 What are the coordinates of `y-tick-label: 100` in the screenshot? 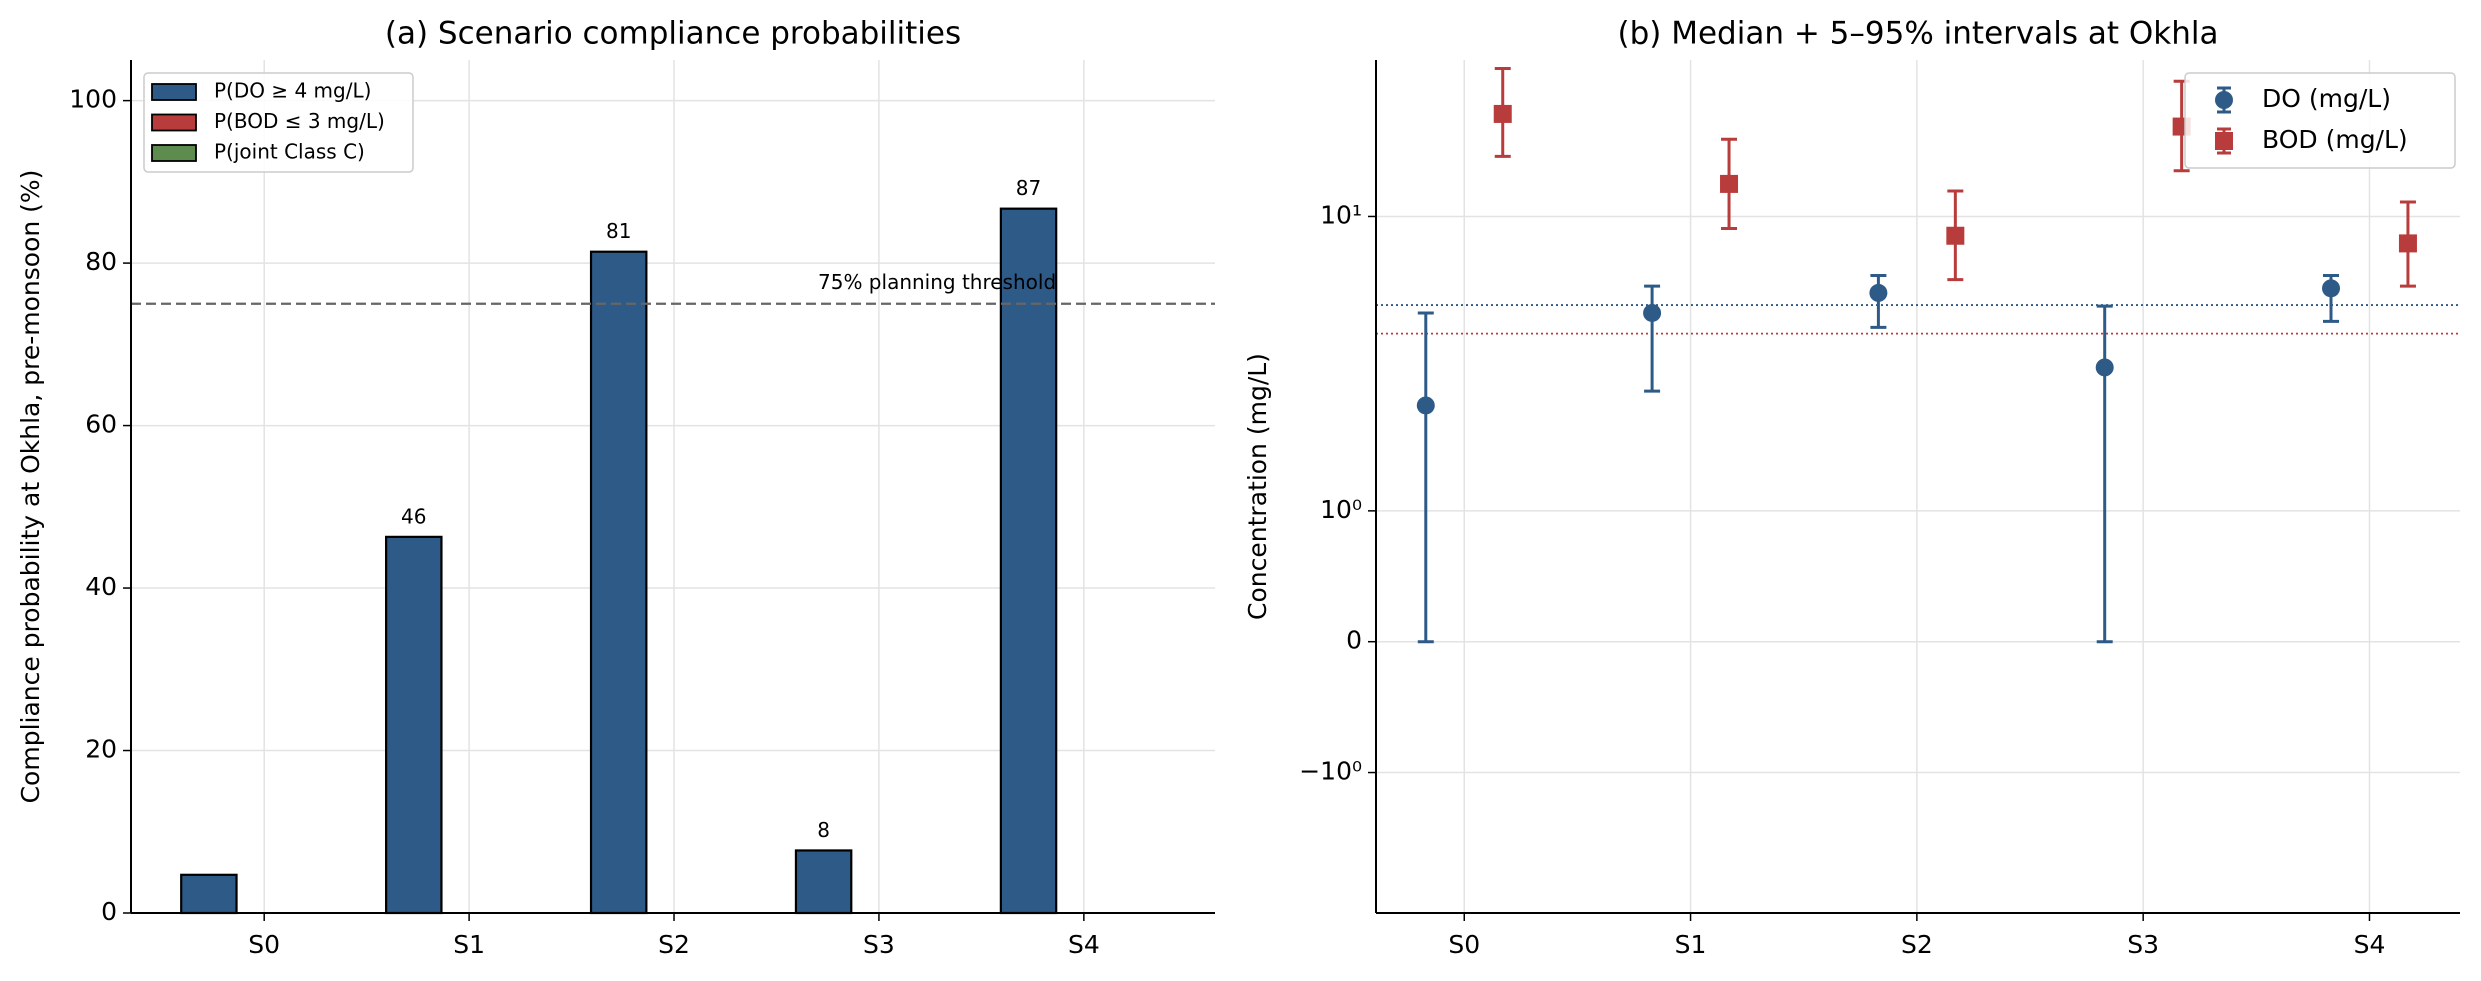 It's located at (93, 99).